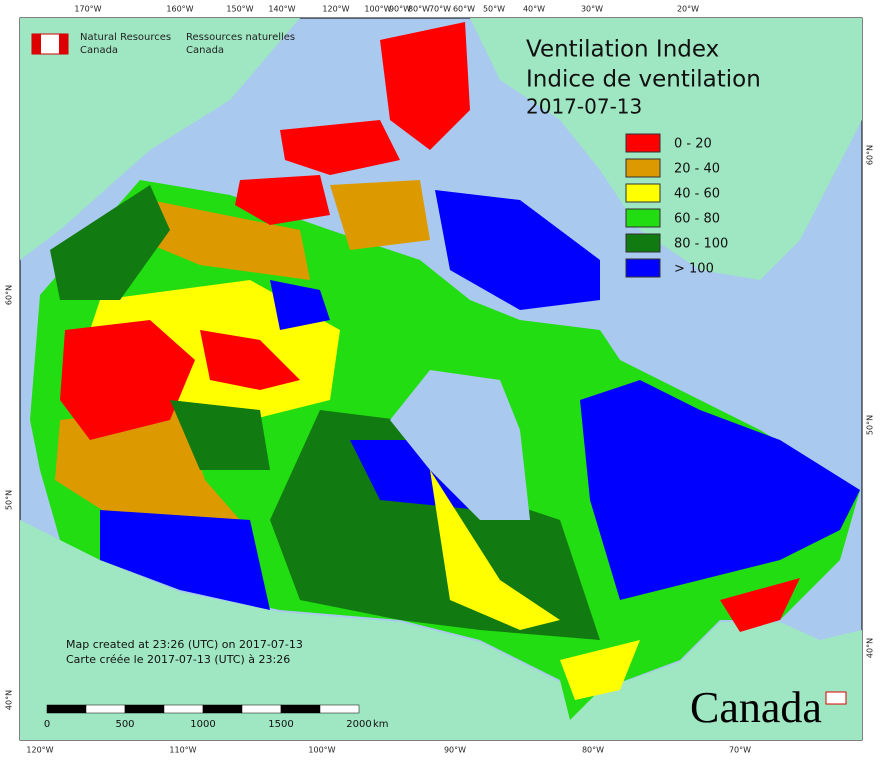  What do you see at coordinates (464, 9) in the screenshot?
I see `graticule-label: 60°W` at bounding box center [464, 9].